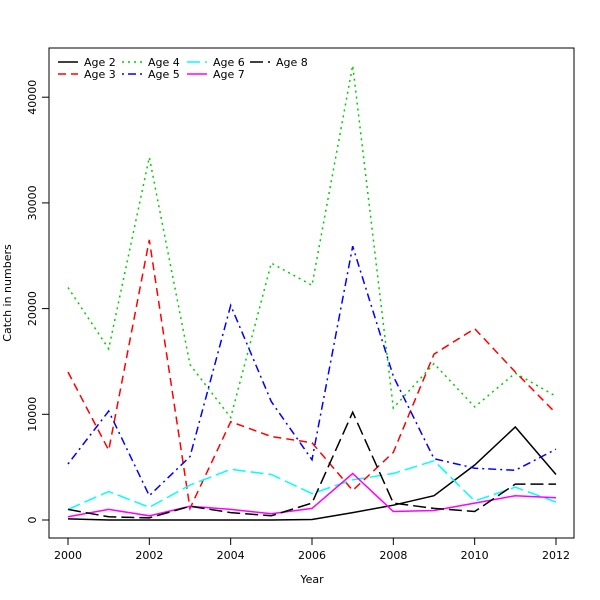 This screenshot has height=600, width=600. What do you see at coordinates (556, 555) in the screenshot?
I see `x-tick-label: 2012` at bounding box center [556, 555].